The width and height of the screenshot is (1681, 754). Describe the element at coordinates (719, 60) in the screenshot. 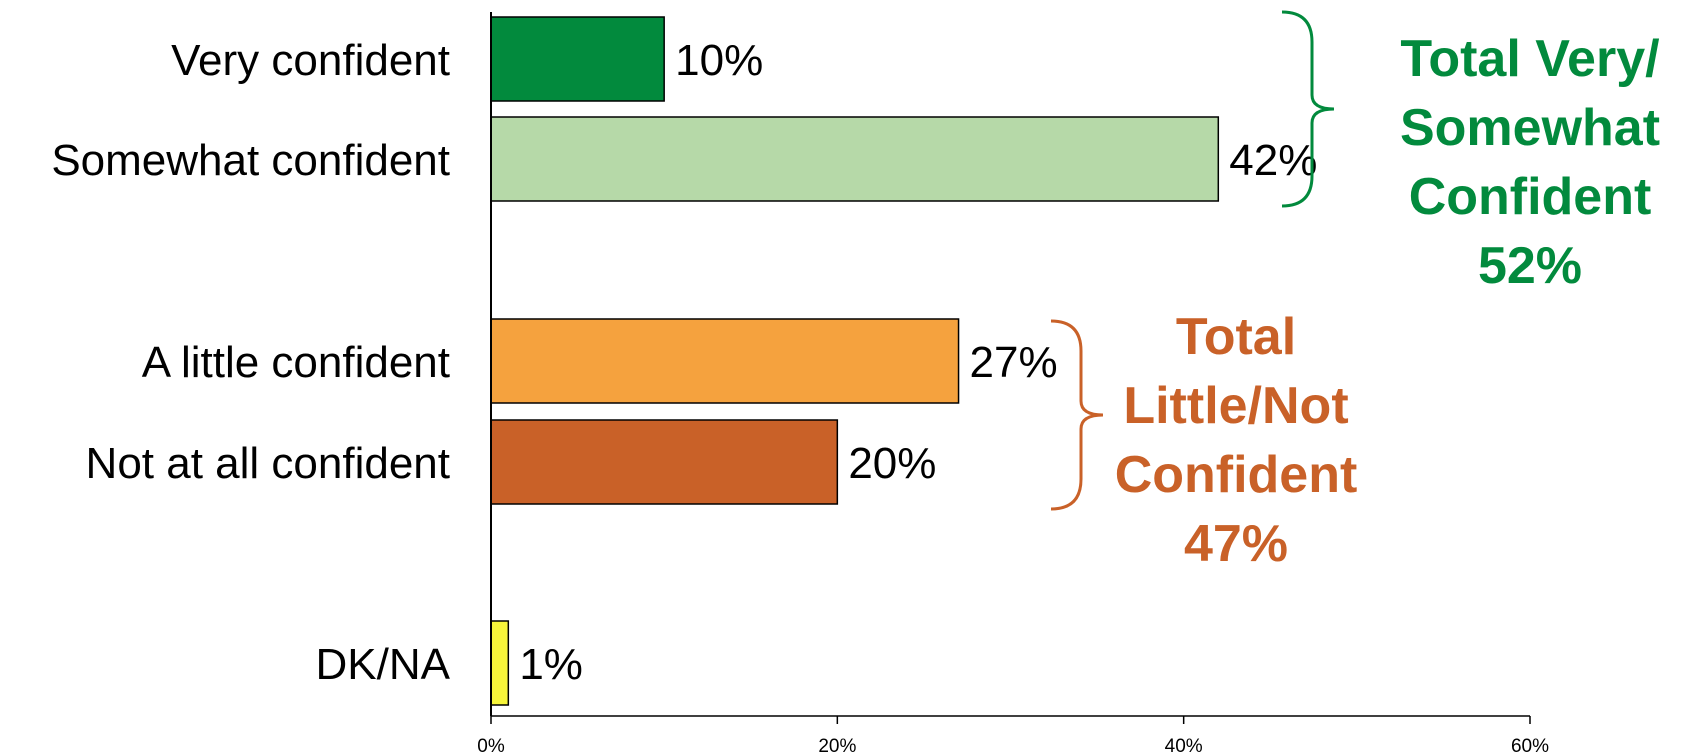

I see `value-label-very-confident: 10%` at that location.